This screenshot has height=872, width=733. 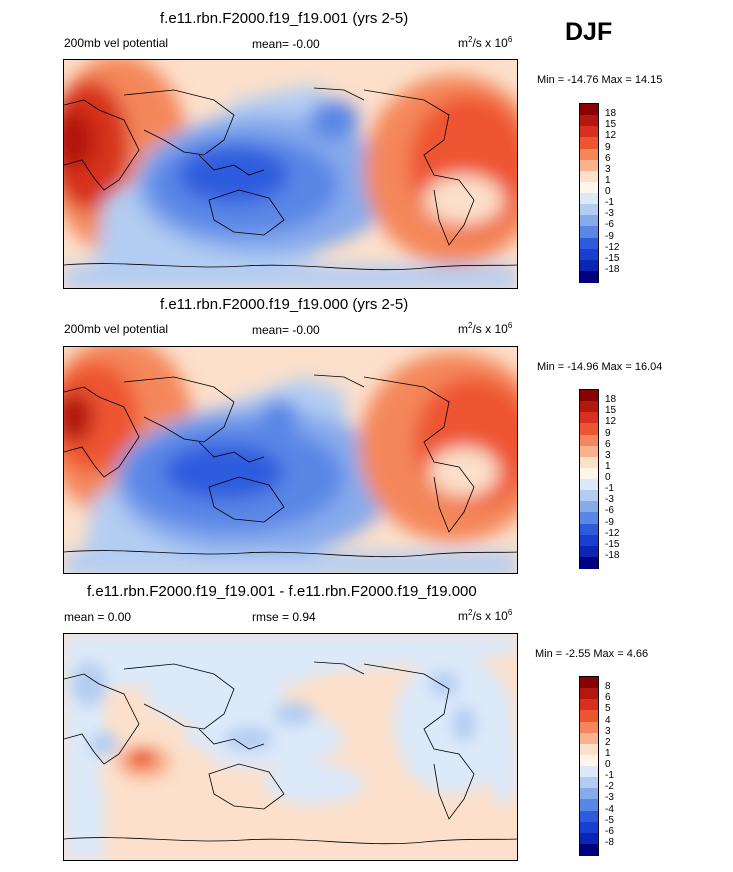 I want to click on colorbar-tick-label: -3, so click(x=609, y=798).